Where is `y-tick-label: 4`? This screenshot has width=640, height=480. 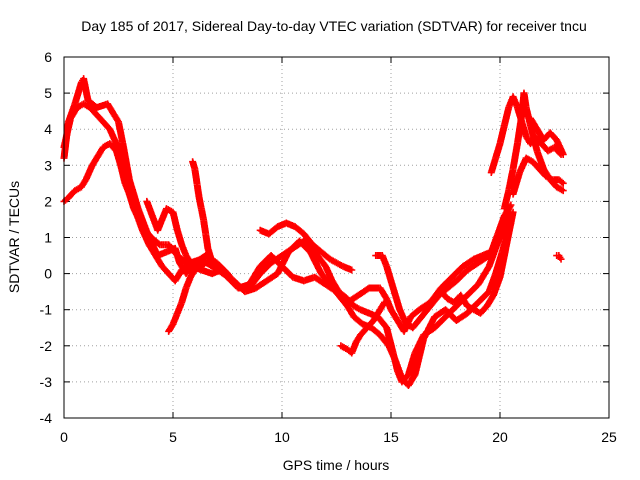
y-tick-label: 4 is located at coordinates (48, 129).